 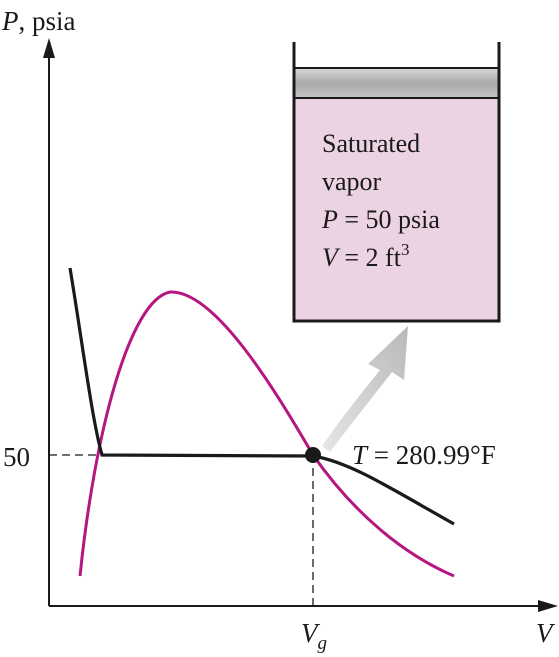 What do you see at coordinates (352, 181) in the screenshot?
I see `cylinder-line-2: vapor` at bounding box center [352, 181].